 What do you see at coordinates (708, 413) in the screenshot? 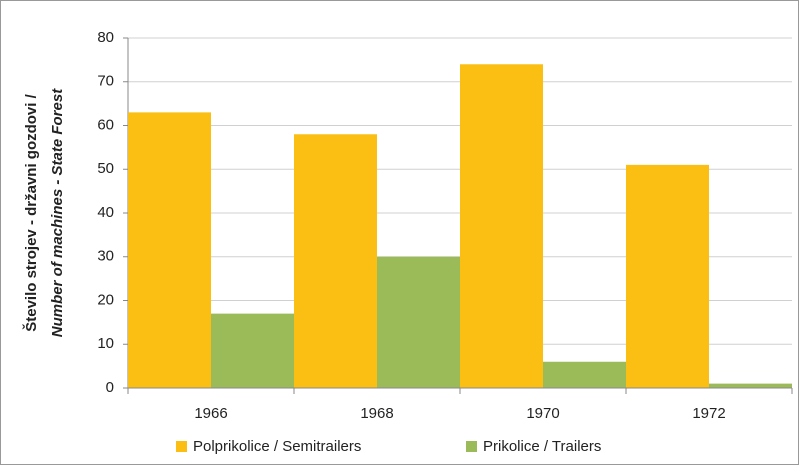
I see `x-tick-label: 1972` at bounding box center [708, 413].